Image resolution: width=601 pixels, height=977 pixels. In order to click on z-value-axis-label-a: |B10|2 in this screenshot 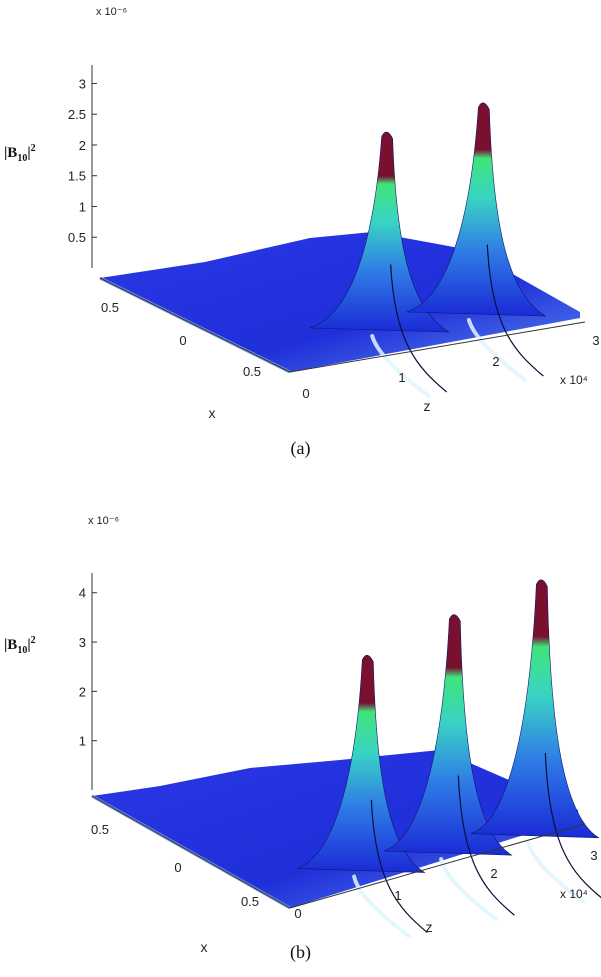, I will do `click(20, 153)`.